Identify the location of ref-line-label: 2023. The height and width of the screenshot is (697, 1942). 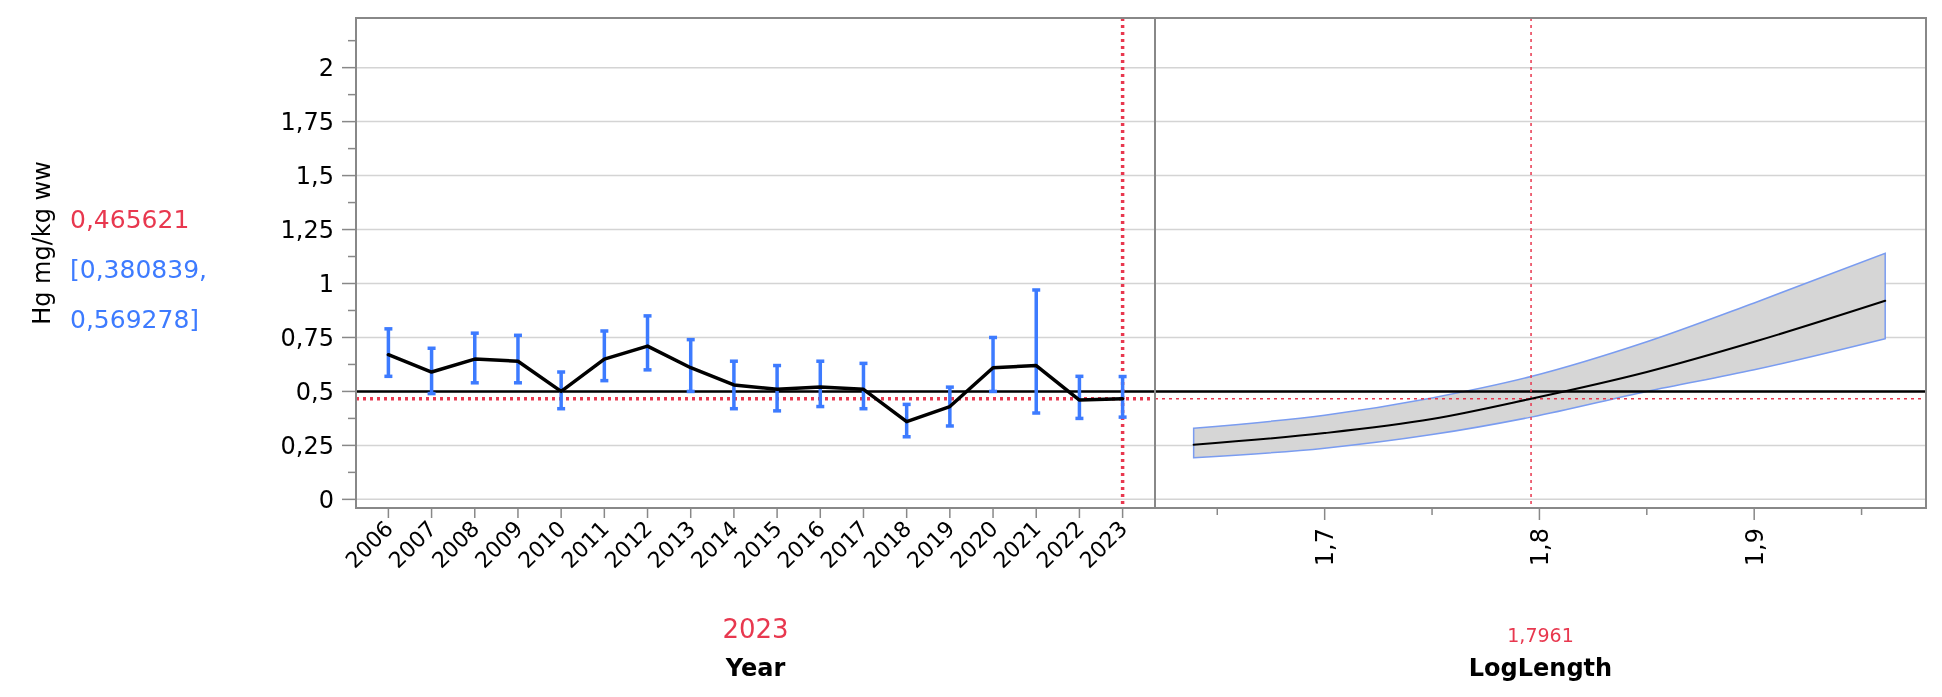
(755, 629).